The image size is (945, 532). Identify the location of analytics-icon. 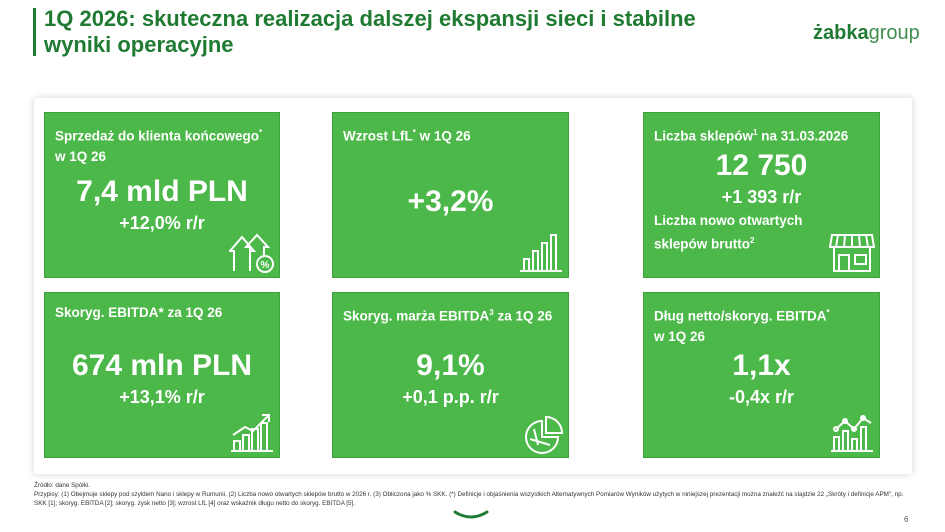
(852, 433).